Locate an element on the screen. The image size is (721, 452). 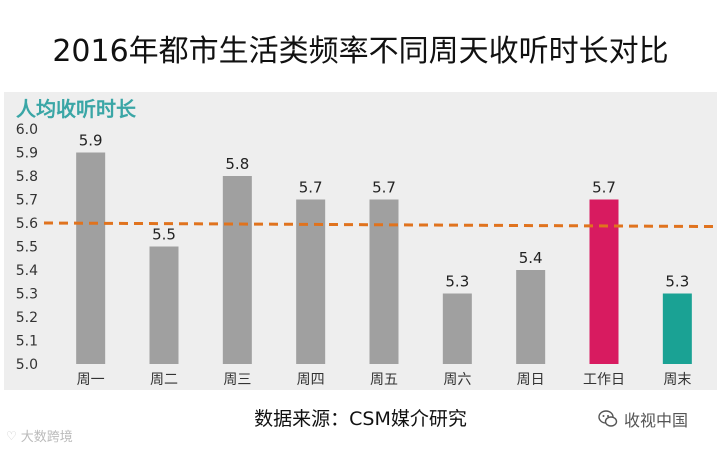
x-tick-label: 周一 is located at coordinates (91, 380).